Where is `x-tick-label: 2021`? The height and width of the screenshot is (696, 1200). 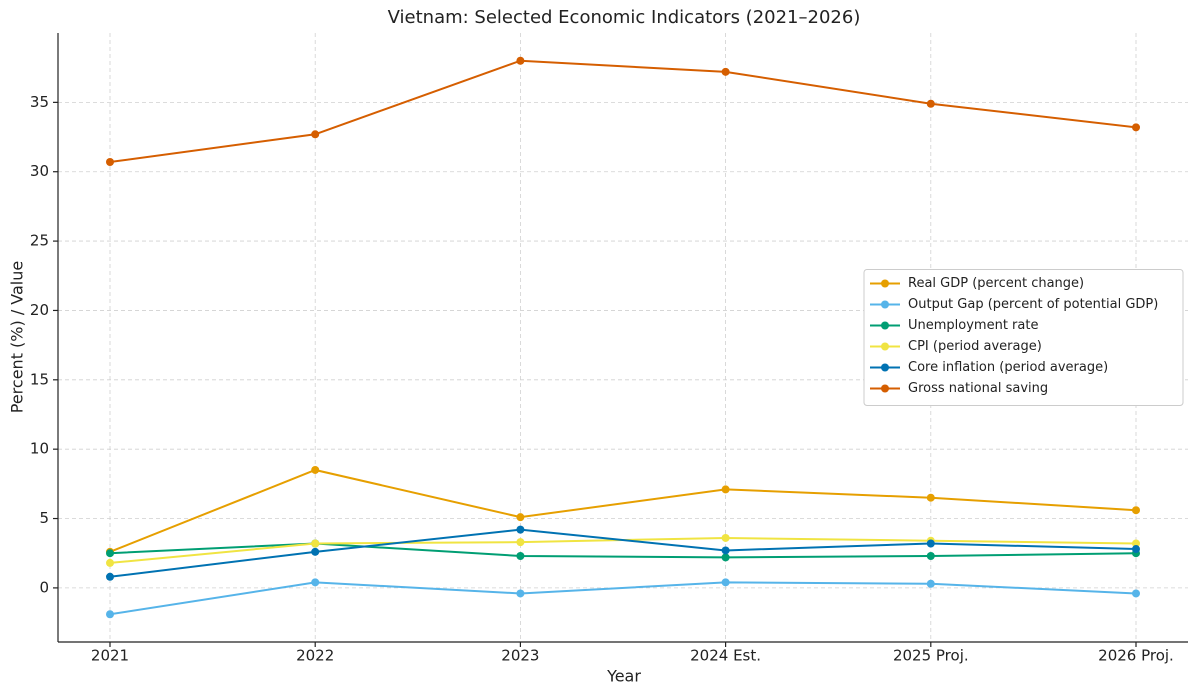 x-tick-label: 2021 is located at coordinates (110, 656).